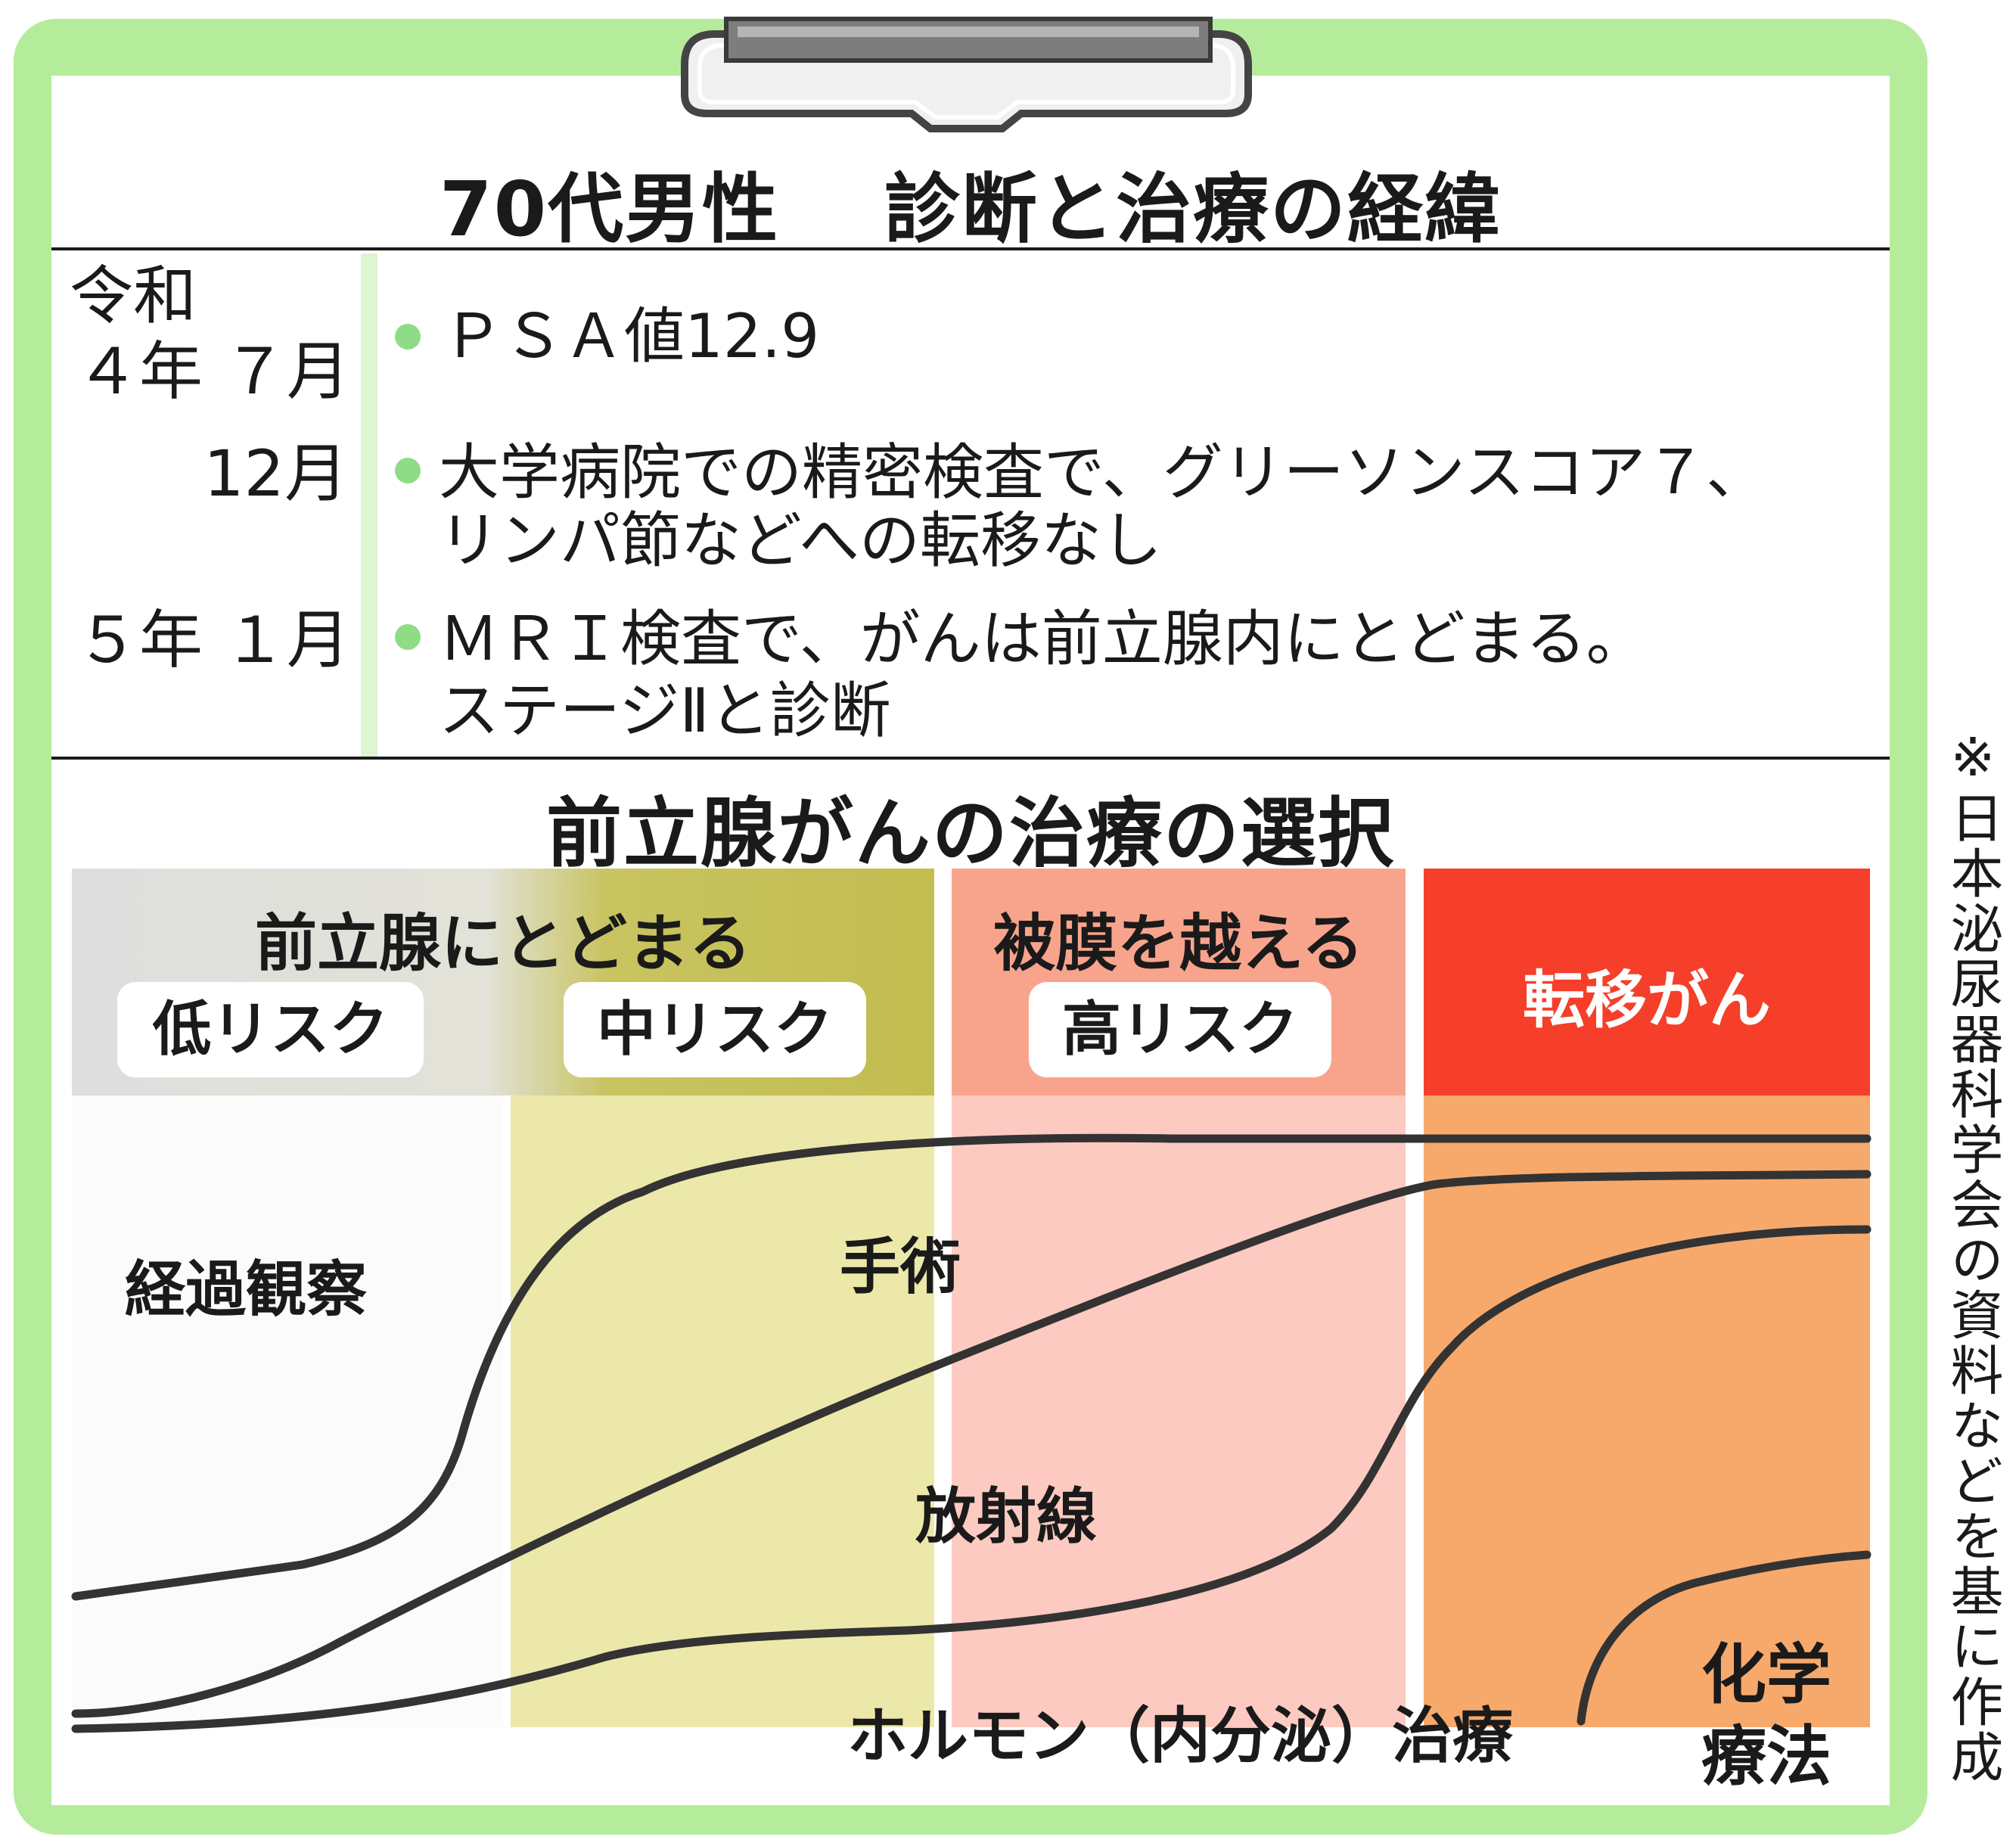  Describe the element at coordinates (900, 1267) in the screenshot. I see `label-surgery: 手術` at that location.